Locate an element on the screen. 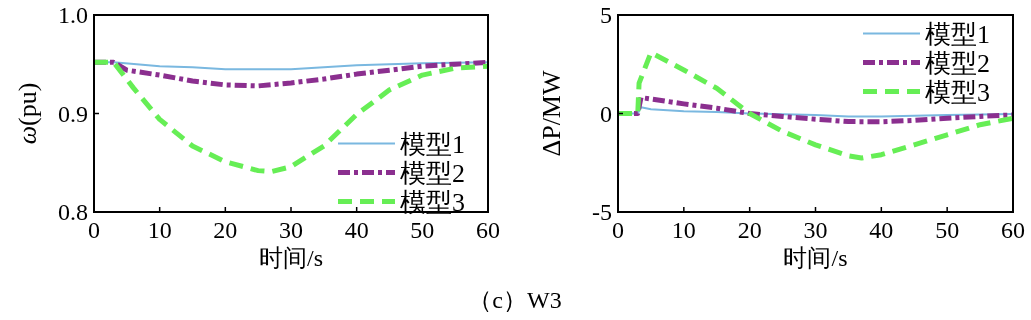  y-tick-label: 0 is located at coordinates (606, 113).